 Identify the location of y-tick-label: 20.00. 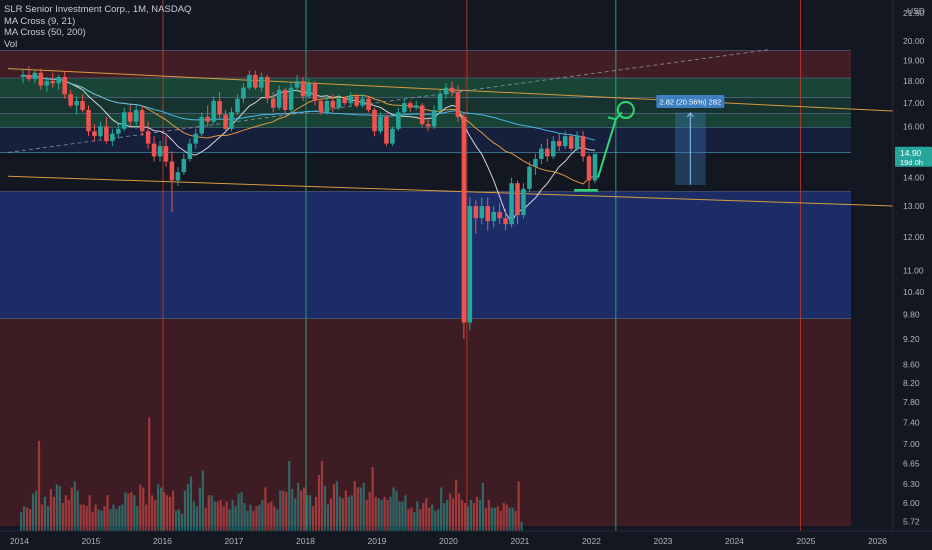
(914, 41).